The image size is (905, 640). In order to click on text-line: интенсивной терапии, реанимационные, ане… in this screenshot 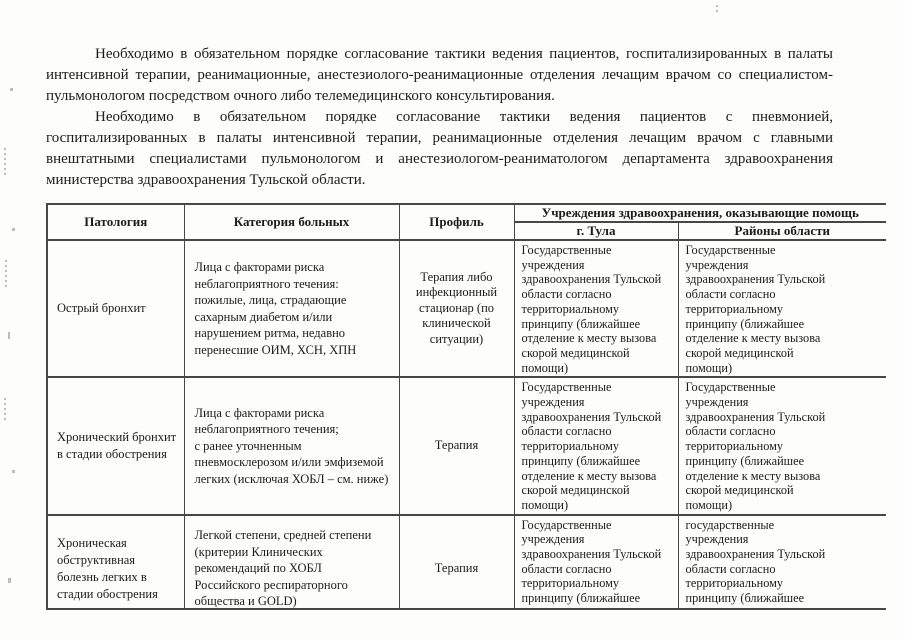, I will do `click(439, 75)`.